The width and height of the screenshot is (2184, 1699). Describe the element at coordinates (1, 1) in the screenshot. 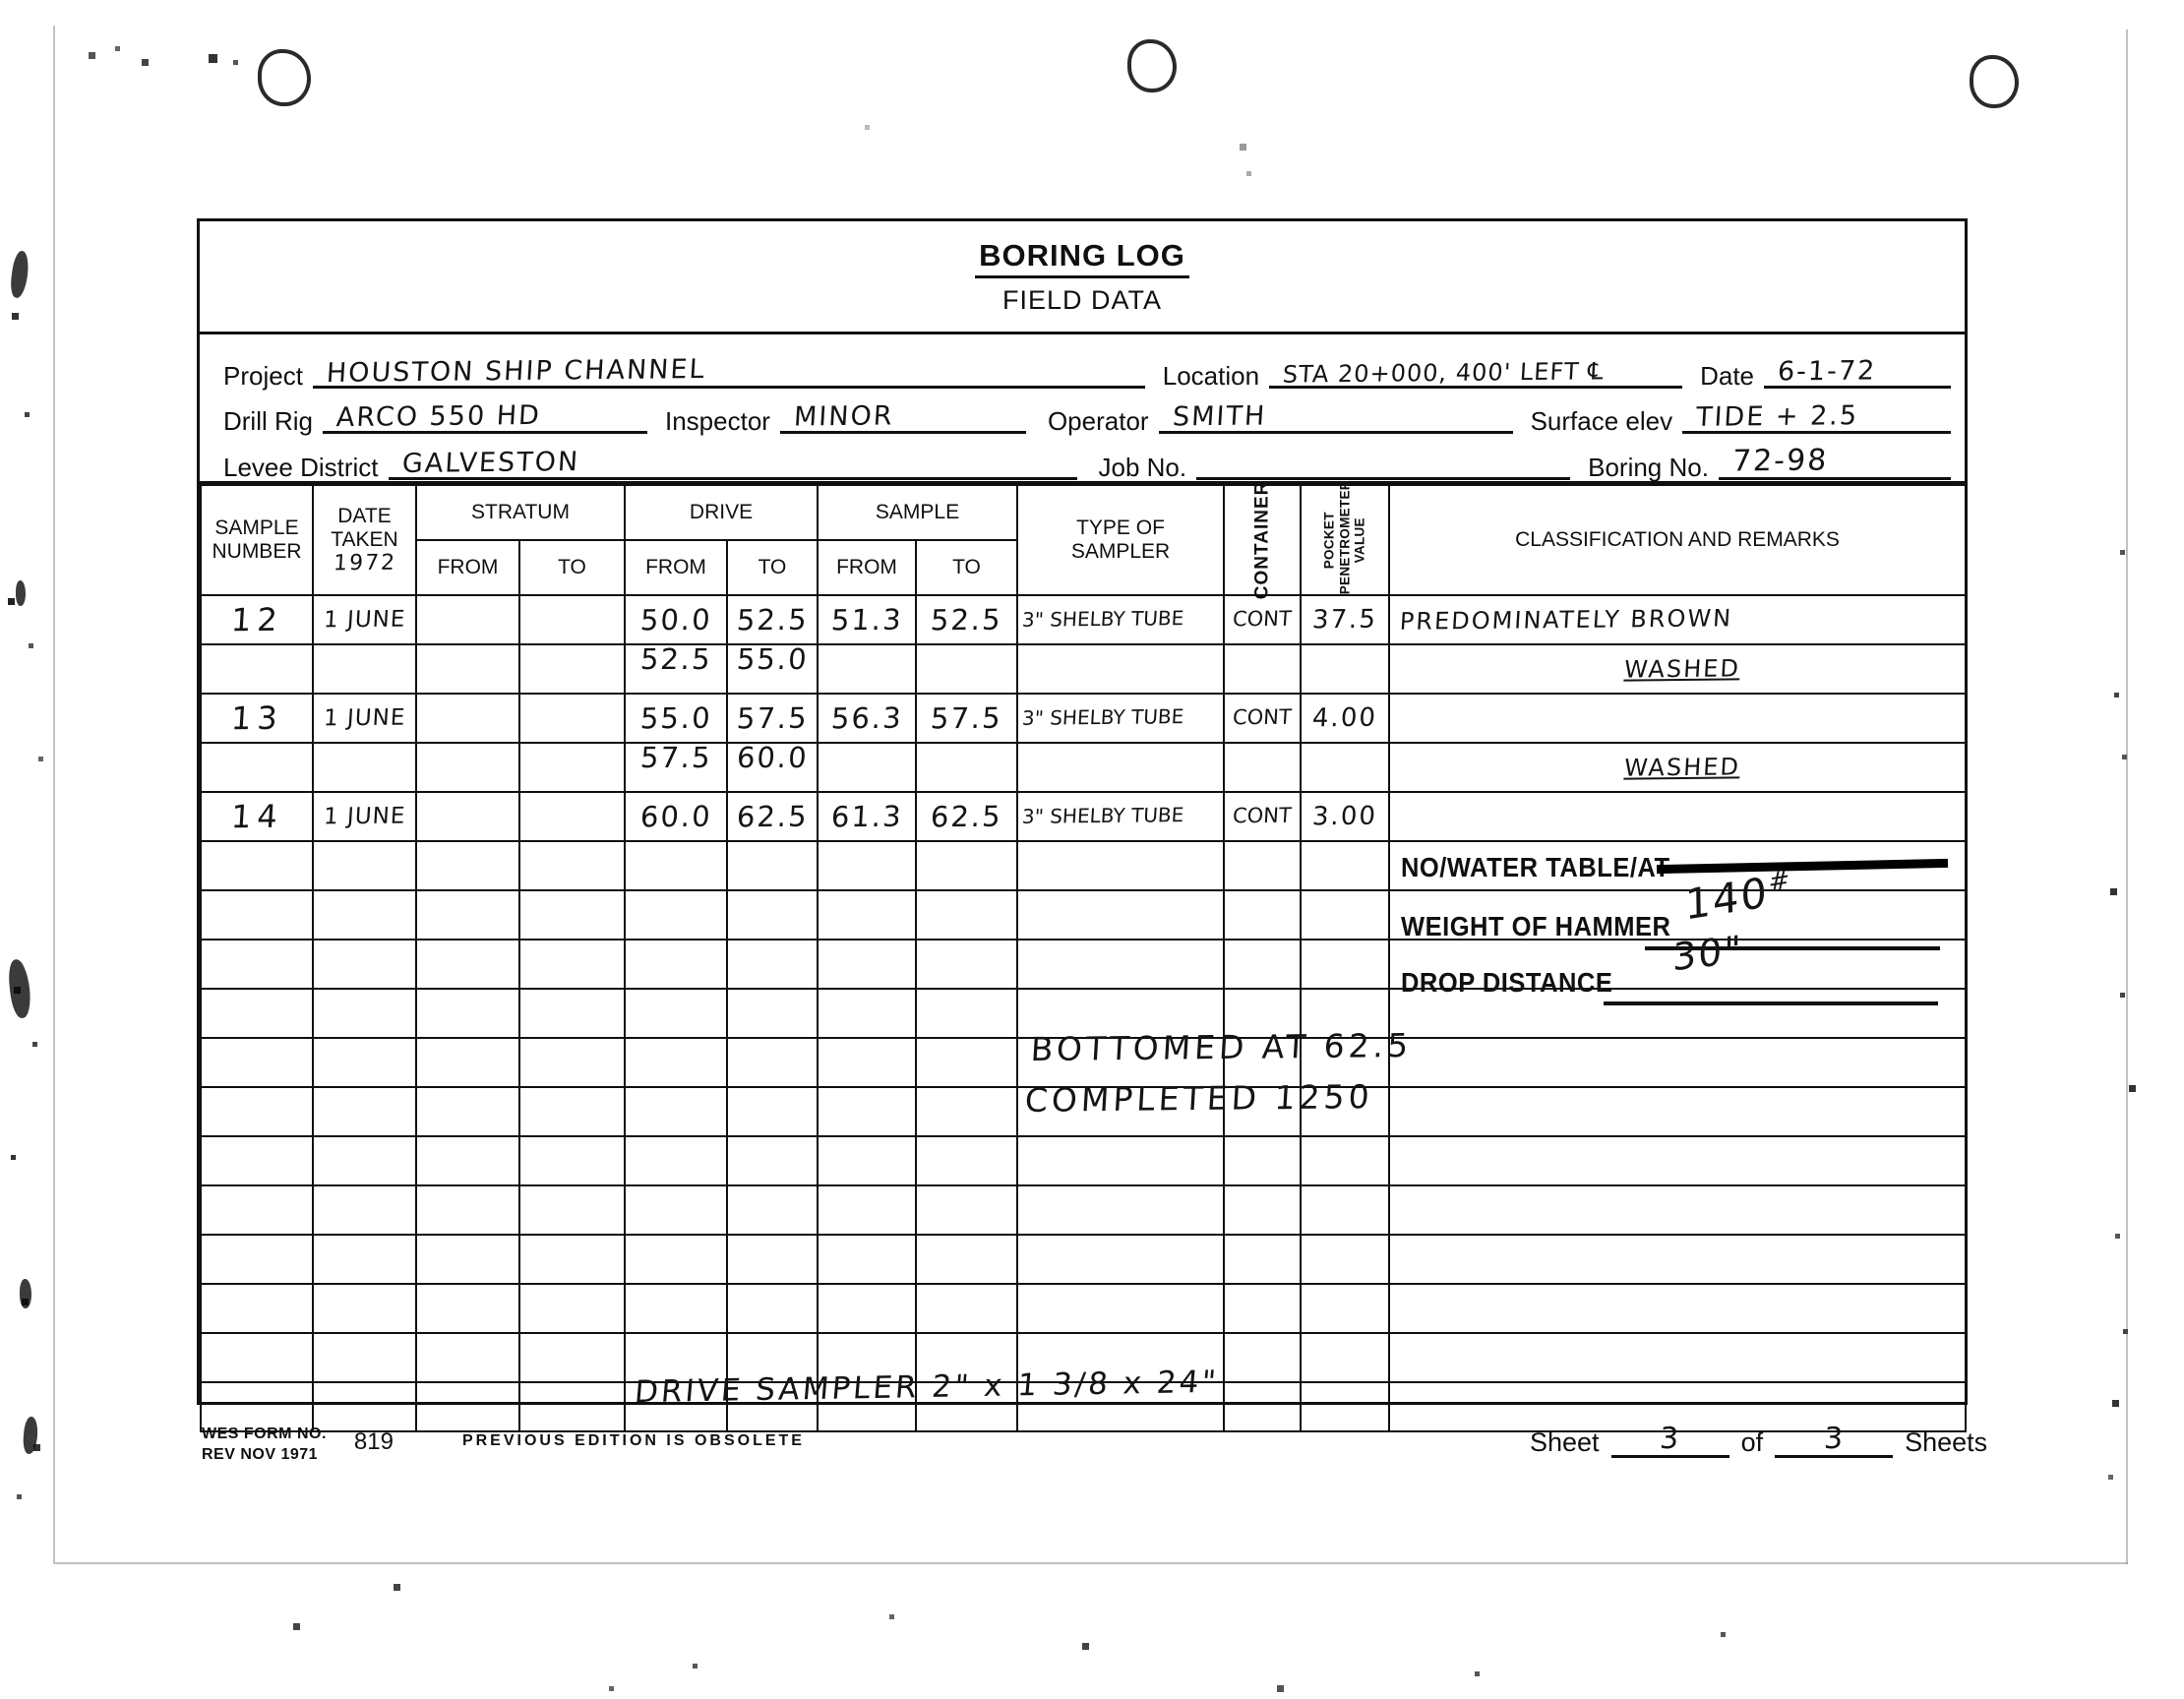

I see `scan-noise` at that location.